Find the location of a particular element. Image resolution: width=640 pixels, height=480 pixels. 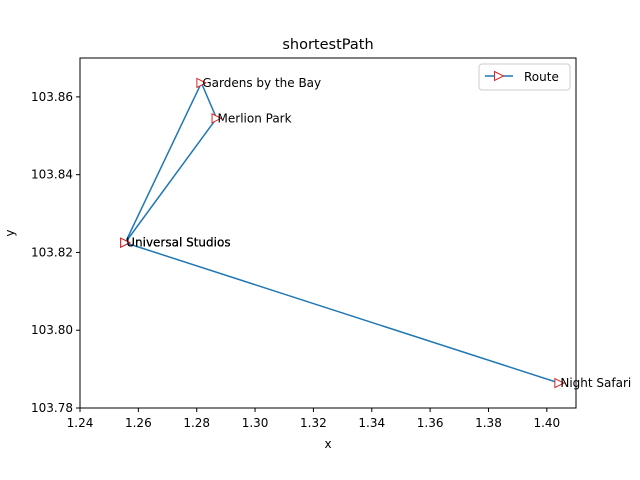

data-point-label: Night Safari is located at coordinates (595, 383).